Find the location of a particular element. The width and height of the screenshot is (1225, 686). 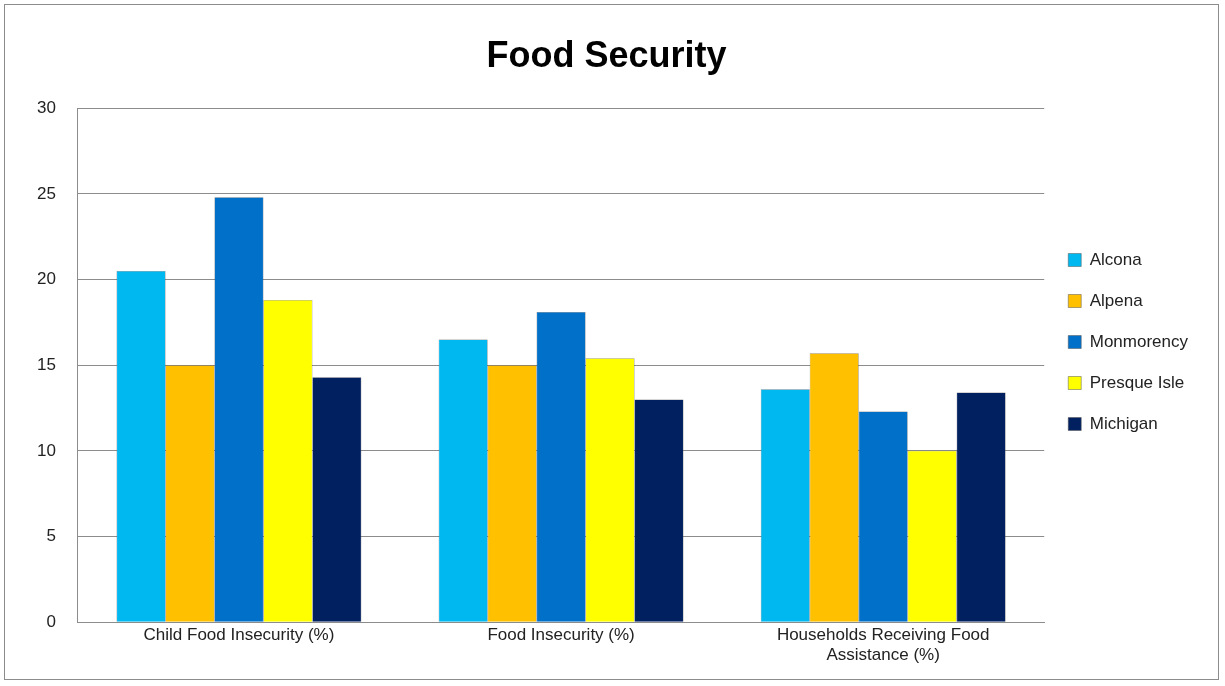

y-tick-label: 30 is located at coordinates (46, 107).